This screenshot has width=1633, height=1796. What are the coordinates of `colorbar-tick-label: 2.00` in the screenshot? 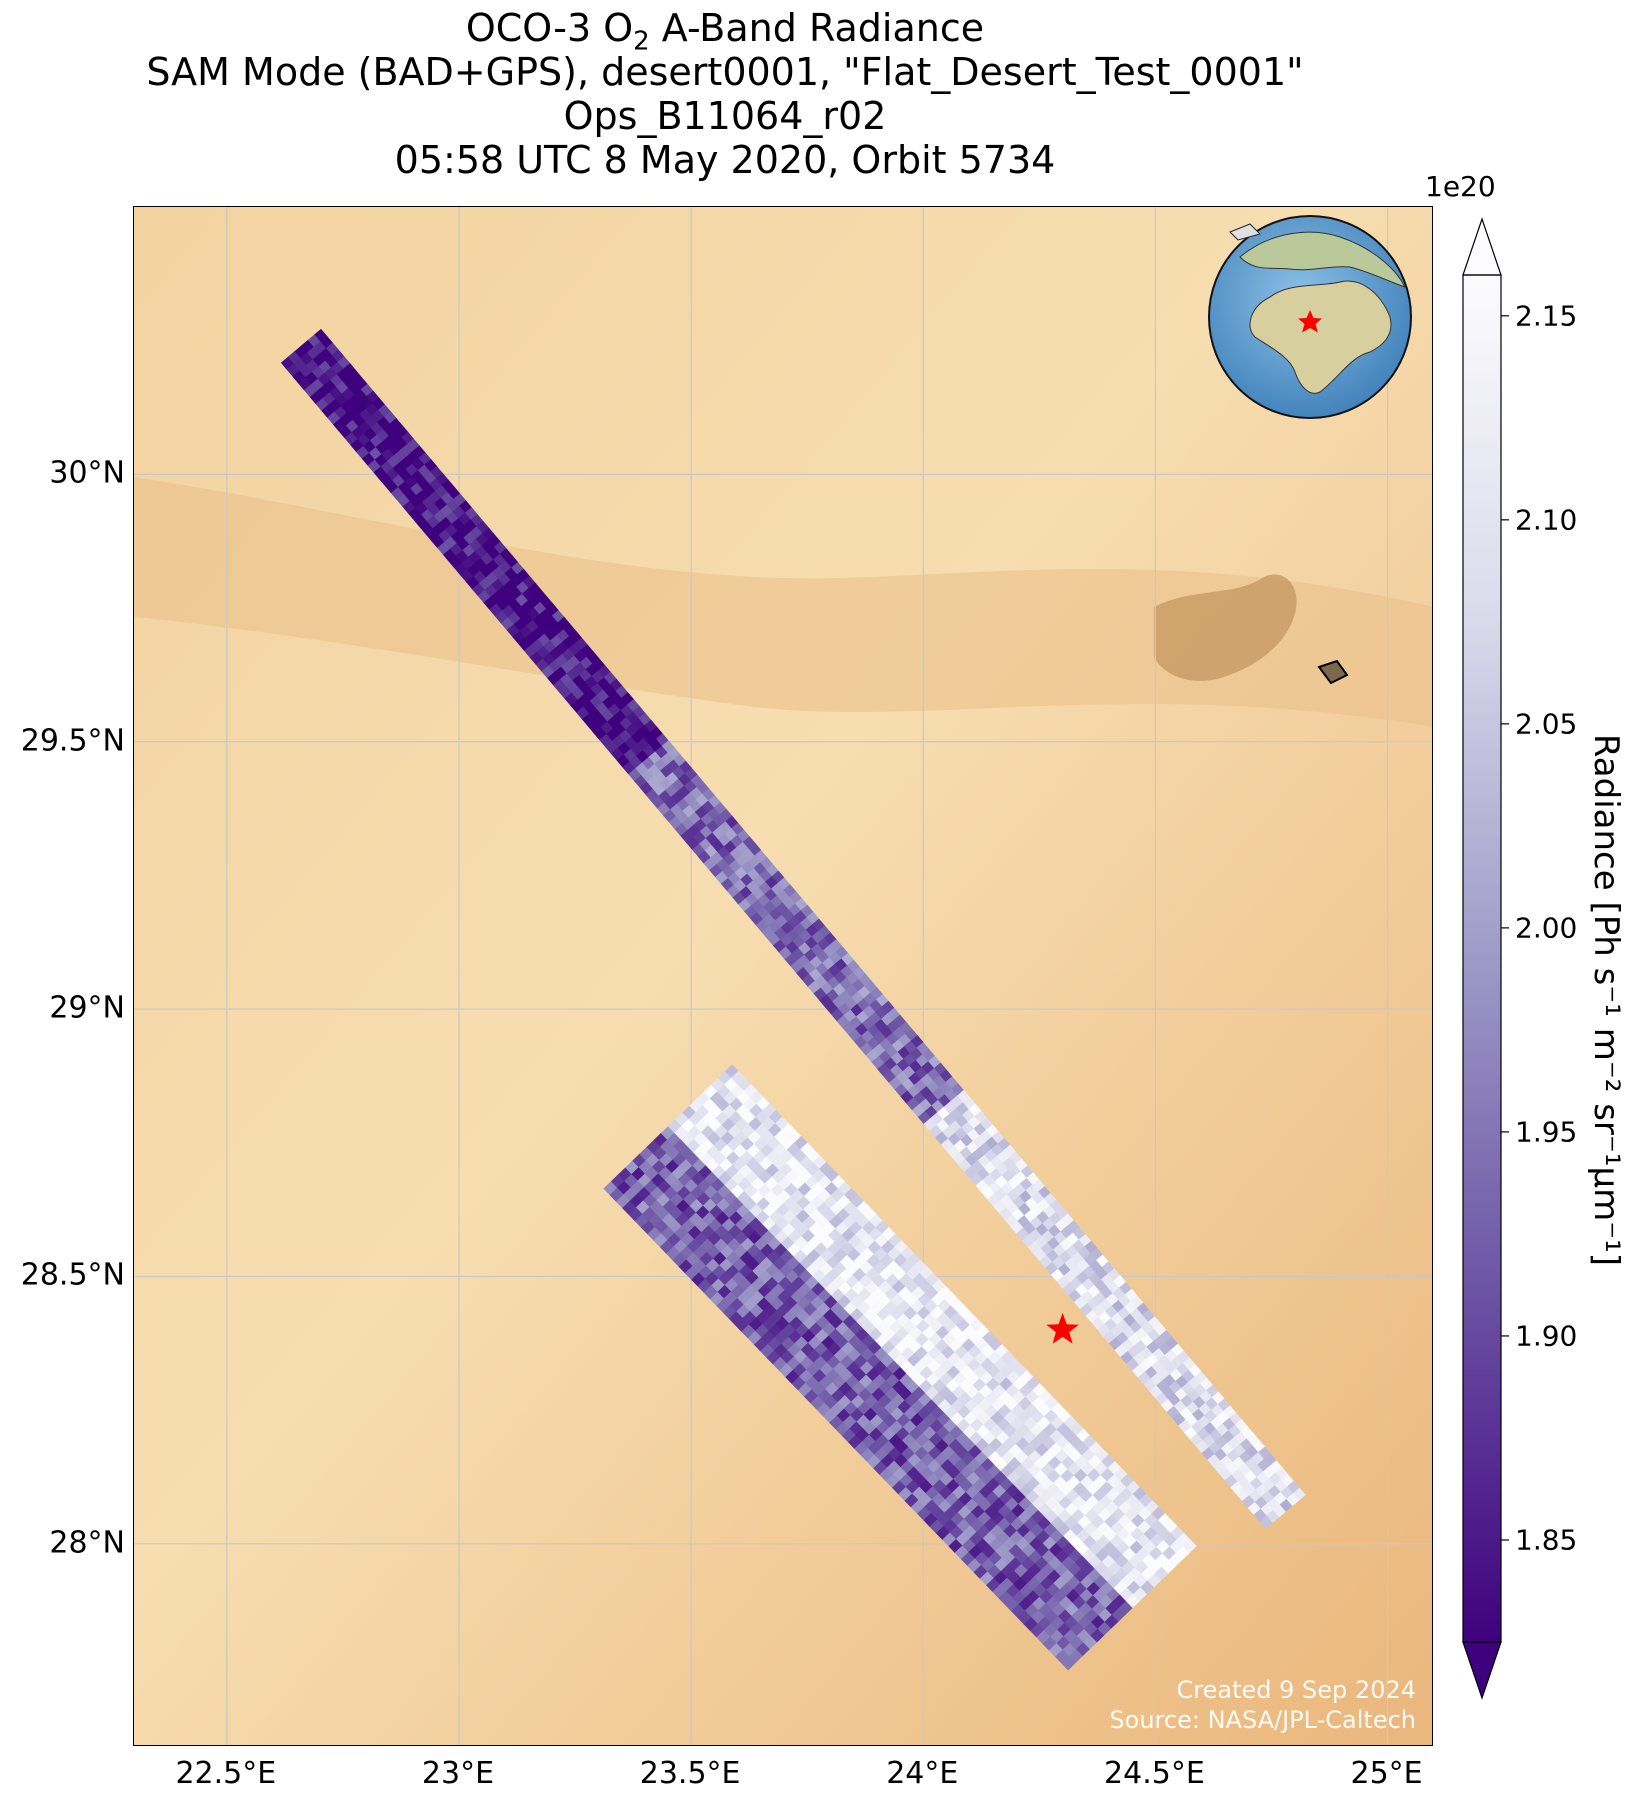 It's located at (1546, 928).